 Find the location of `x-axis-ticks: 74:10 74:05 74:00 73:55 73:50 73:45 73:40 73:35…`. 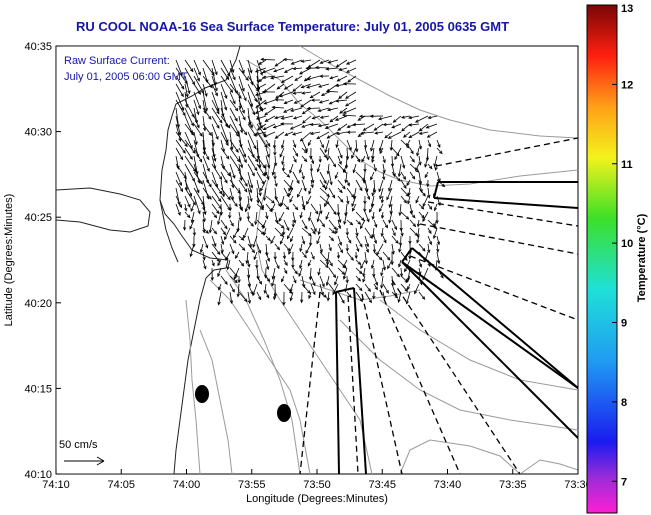

x-axis-ticks: 74:10 74:05 74:00 73:55 73:50 73:45 73:40 73:35… is located at coordinates (317, 480).